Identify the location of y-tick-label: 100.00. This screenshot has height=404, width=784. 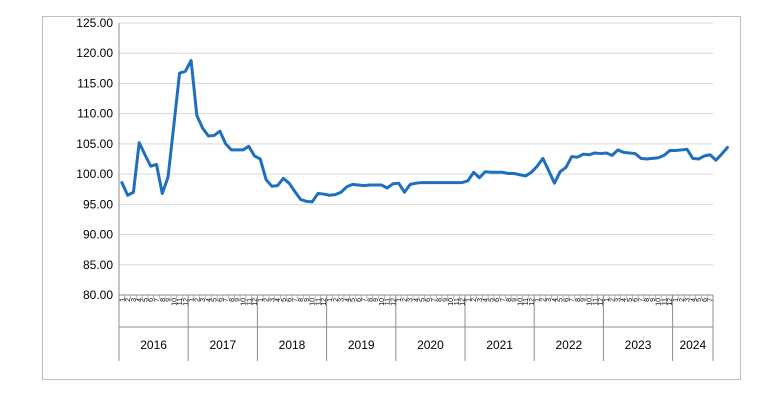
(94, 174).